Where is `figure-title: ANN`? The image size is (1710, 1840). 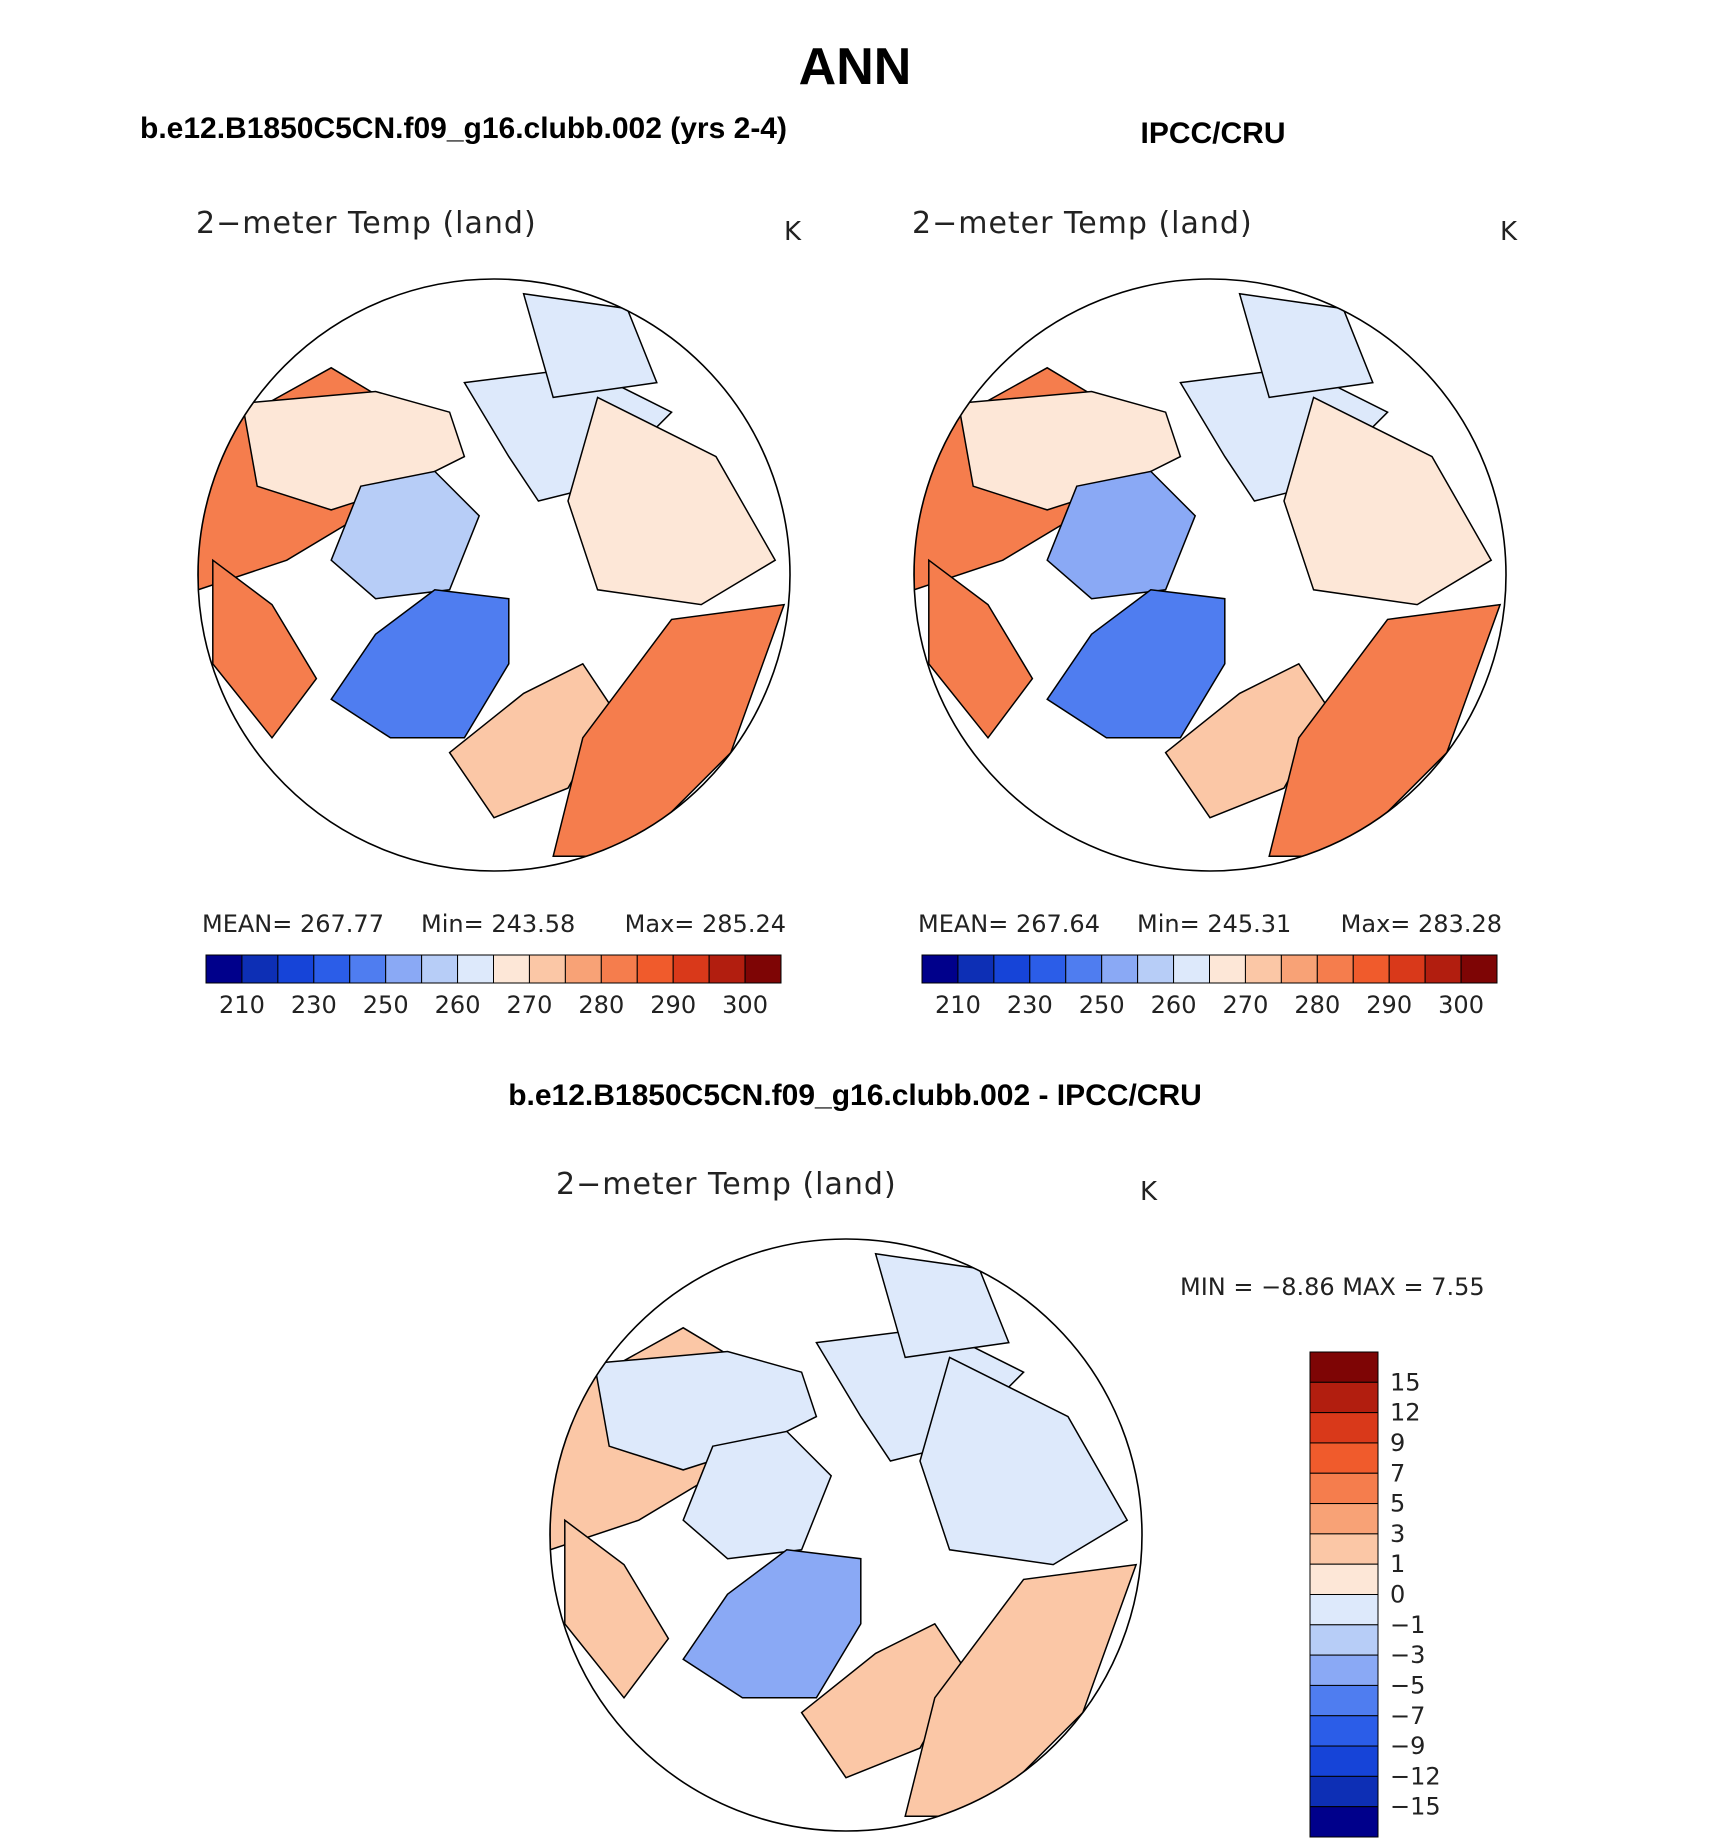 figure-title: ANN is located at coordinates (855, 67).